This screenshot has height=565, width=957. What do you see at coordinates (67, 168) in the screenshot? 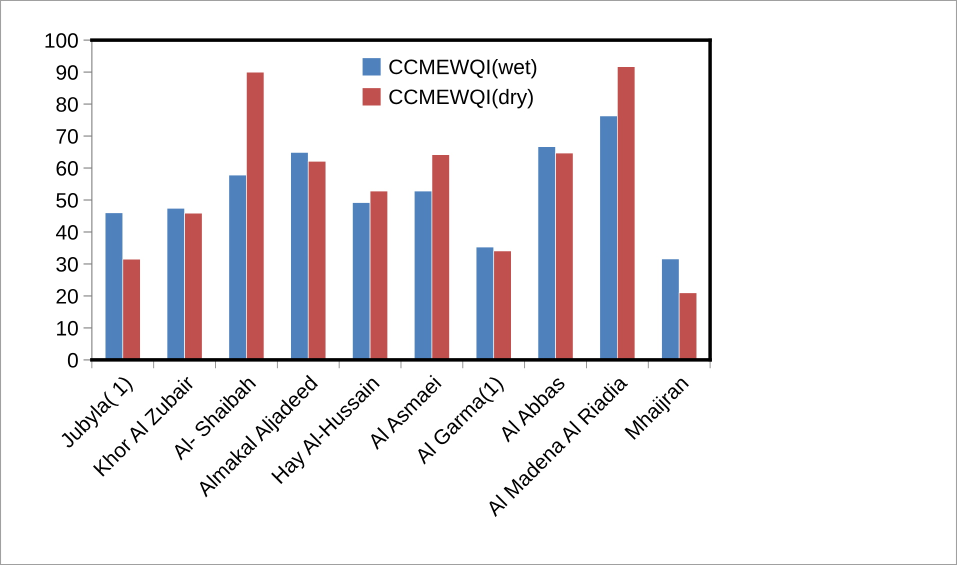
I see `y-tick-label: 60` at bounding box center [67, 168].